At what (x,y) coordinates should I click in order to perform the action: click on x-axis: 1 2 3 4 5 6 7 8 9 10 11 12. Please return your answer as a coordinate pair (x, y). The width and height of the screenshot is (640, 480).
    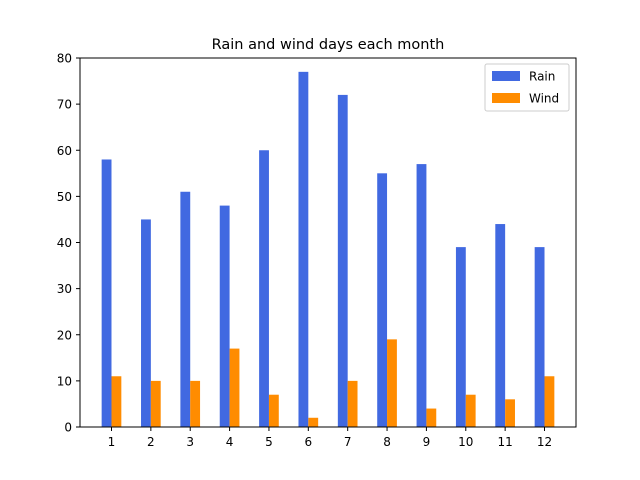
    Looking at the image, I should click on (330, 438).